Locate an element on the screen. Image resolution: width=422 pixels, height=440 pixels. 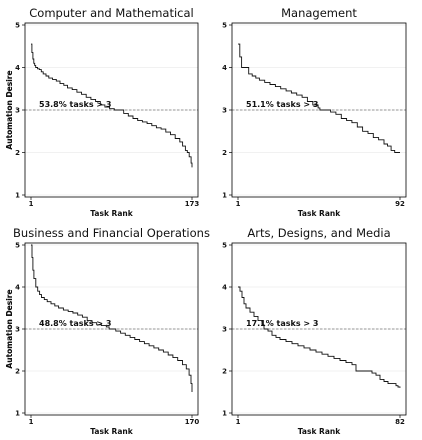
threshold-annotation: 53.8% tasks > 3 is located at coordinates (75, 104).